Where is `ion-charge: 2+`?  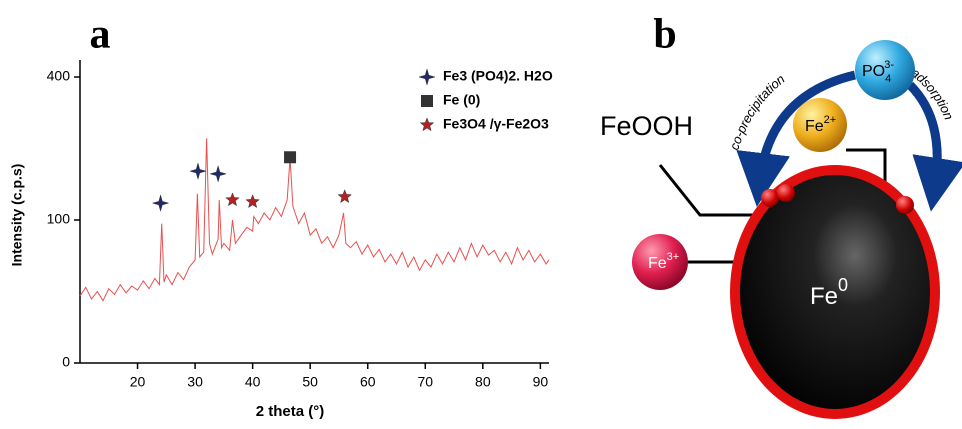
ion-charge: 2+ is located at coordinates (830, 120).